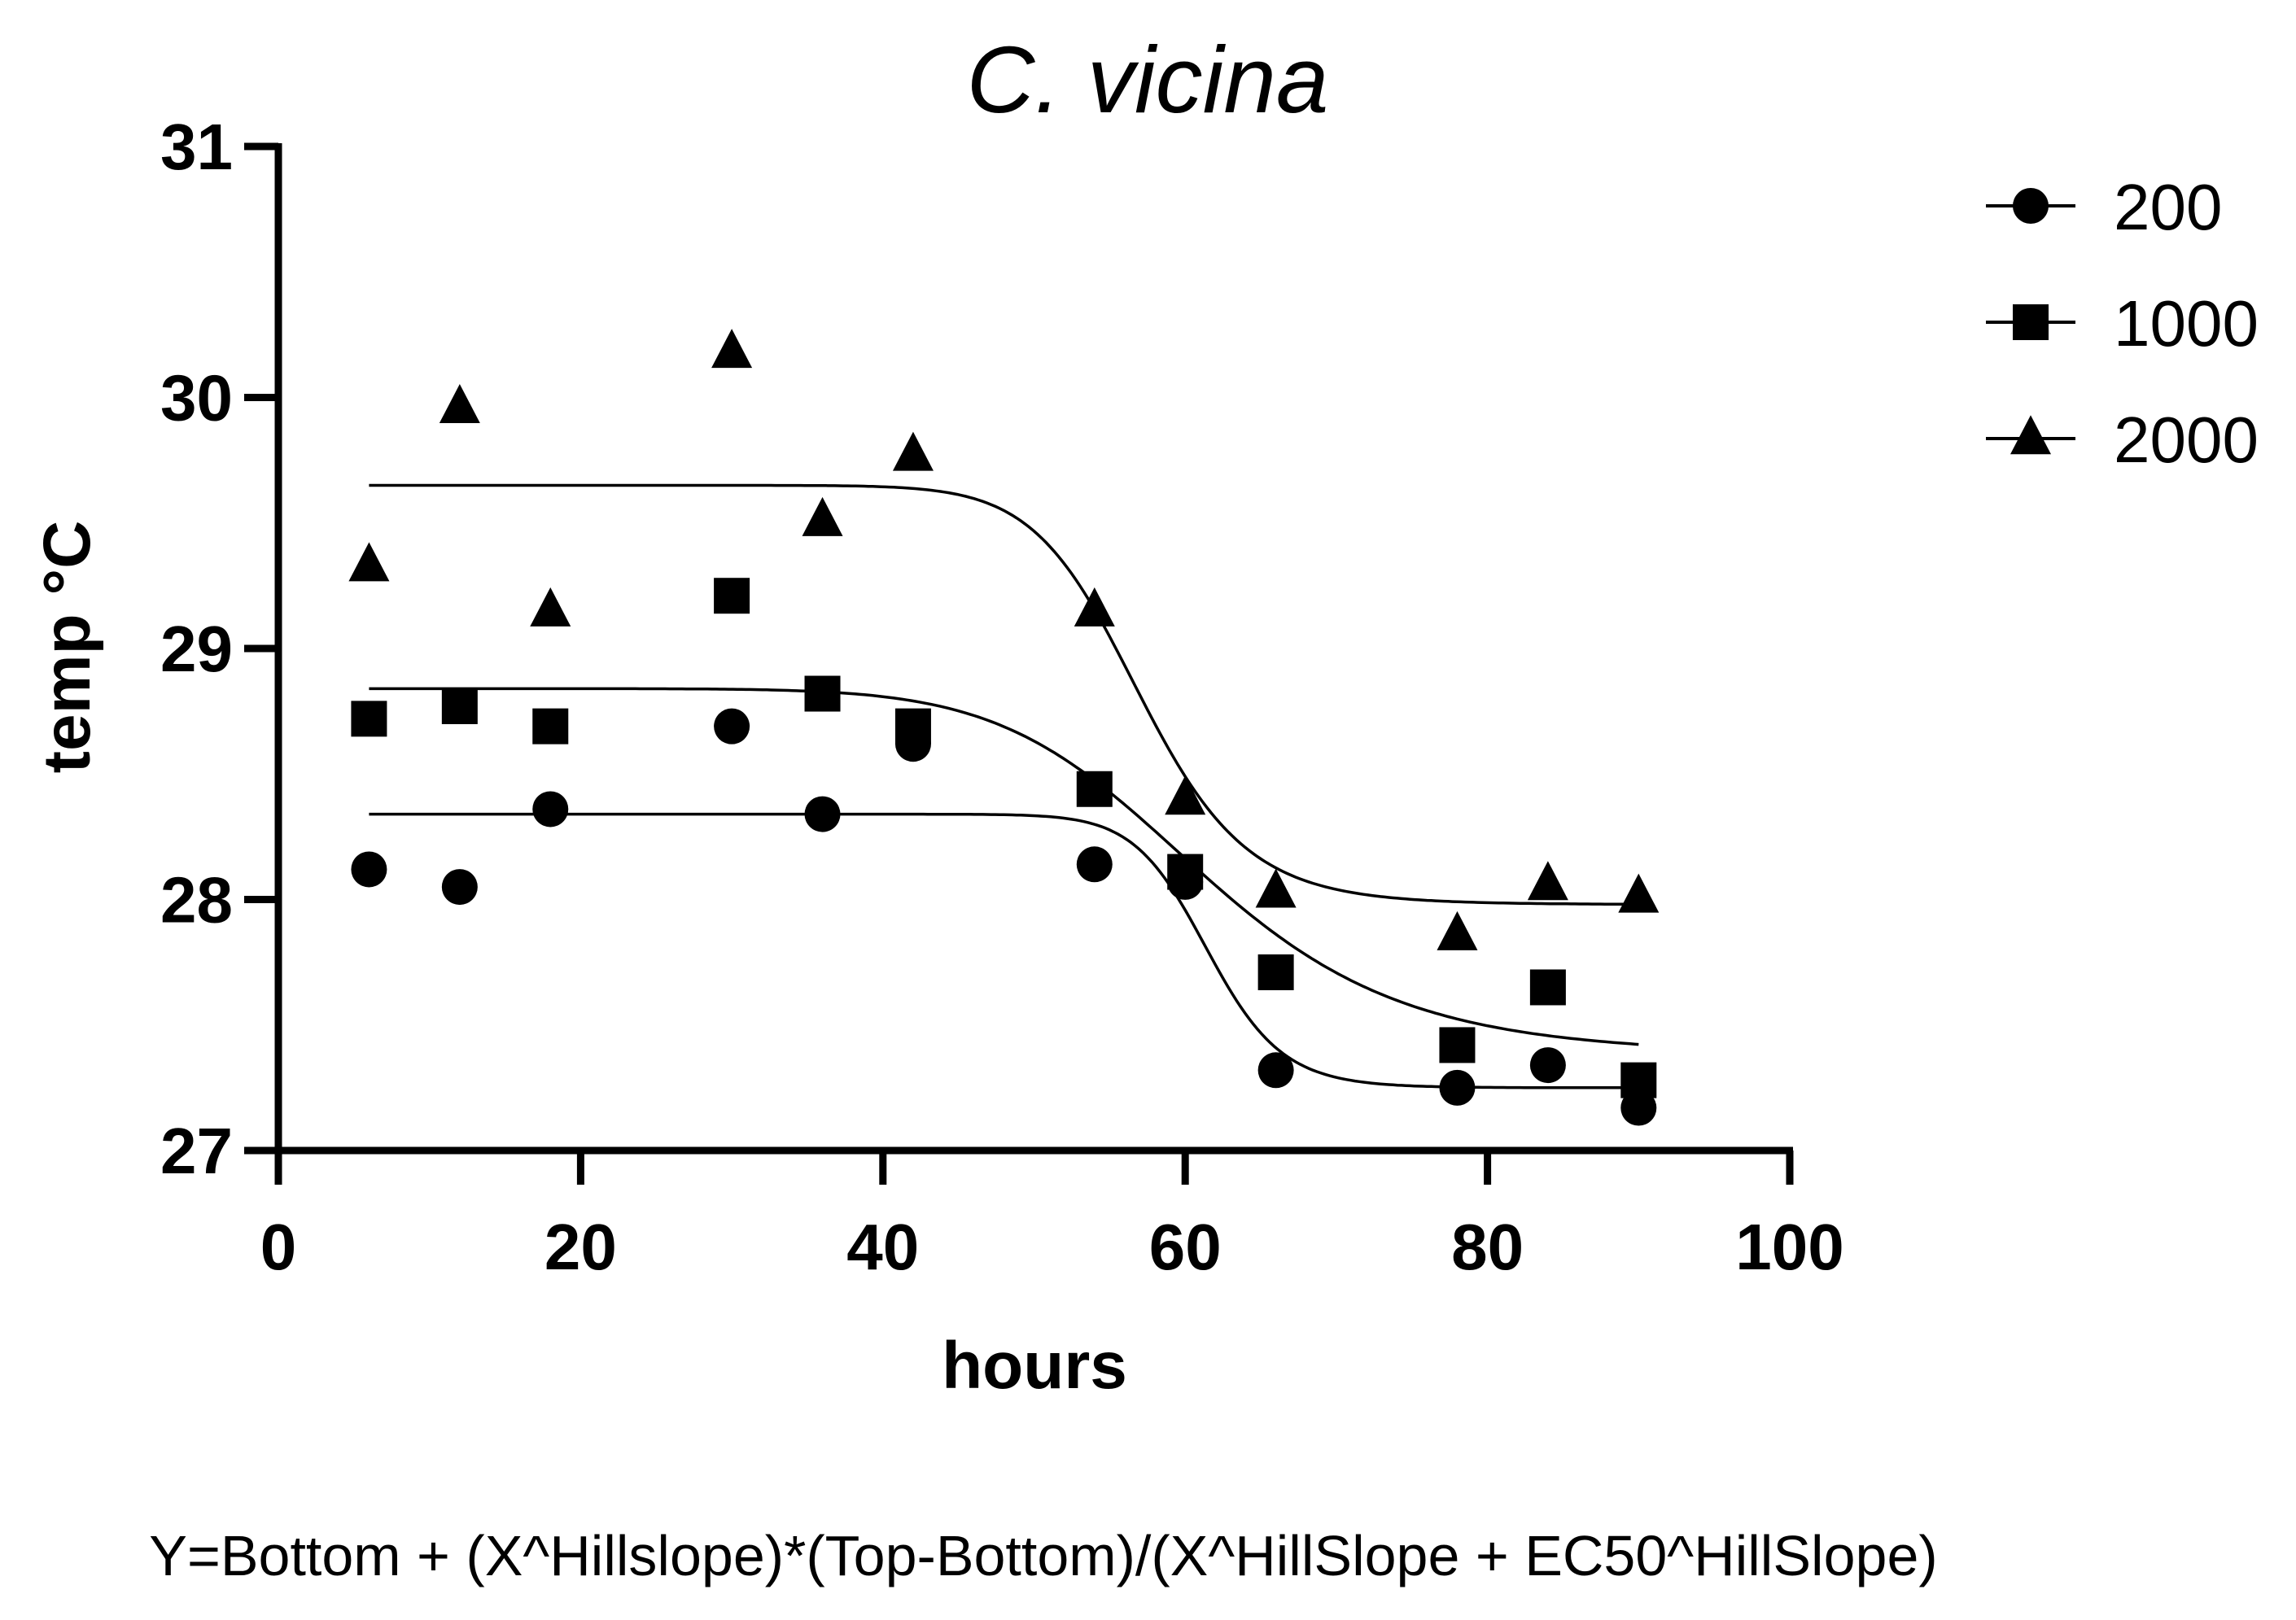  I want to click on x-tick-label: 0, so click(278, 1247).